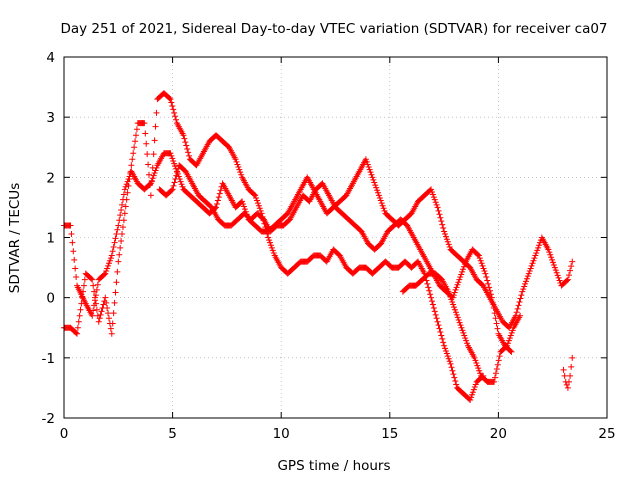  I want to click on y-tick-label: 1, so click(50, 239).